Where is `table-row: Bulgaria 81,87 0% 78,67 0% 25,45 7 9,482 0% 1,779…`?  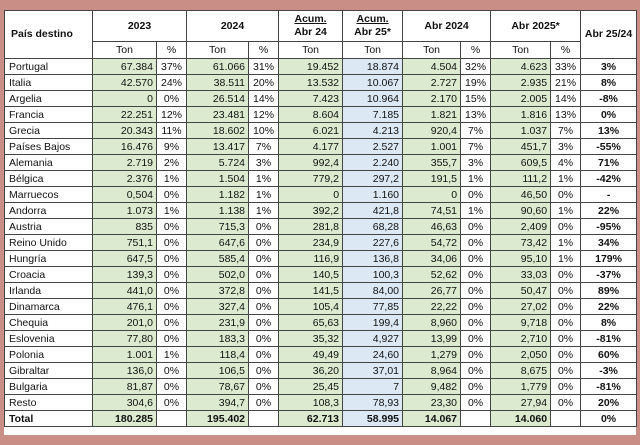 table-row: Bulgaria 81,87 0% 78,67 0% 25,45 7 9,482 0% 1,779… is located at coordinates (321, 386).